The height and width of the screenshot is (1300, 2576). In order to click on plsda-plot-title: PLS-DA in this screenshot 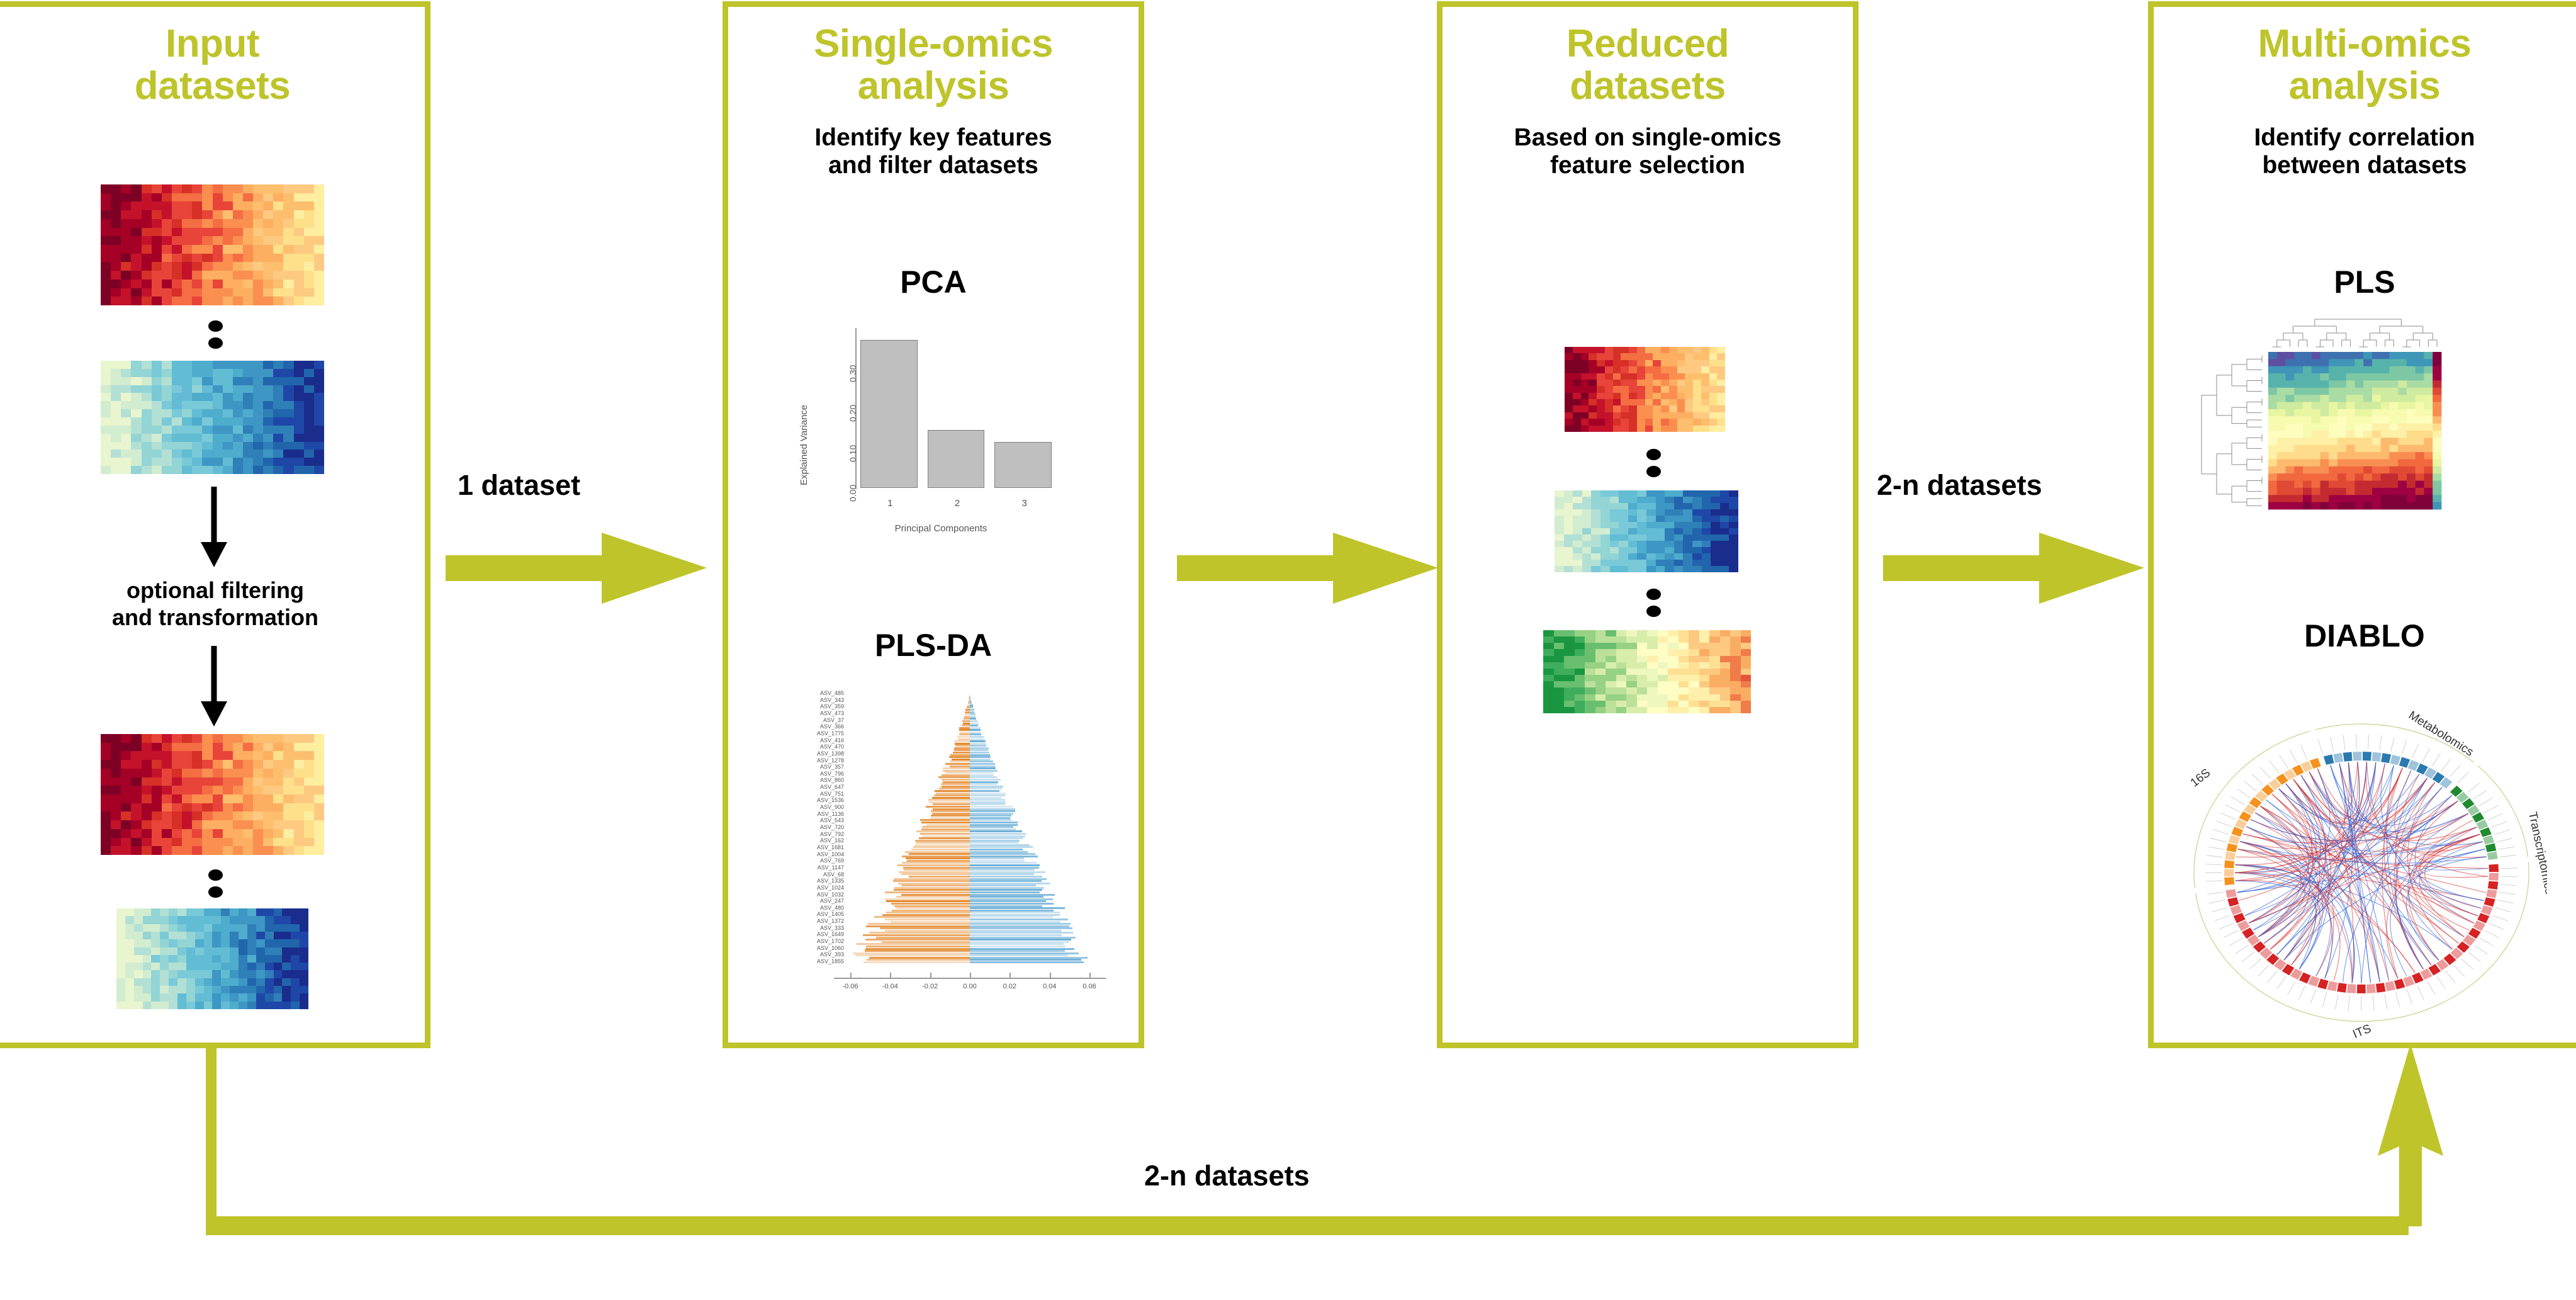, I will do `click(933, 645)`.